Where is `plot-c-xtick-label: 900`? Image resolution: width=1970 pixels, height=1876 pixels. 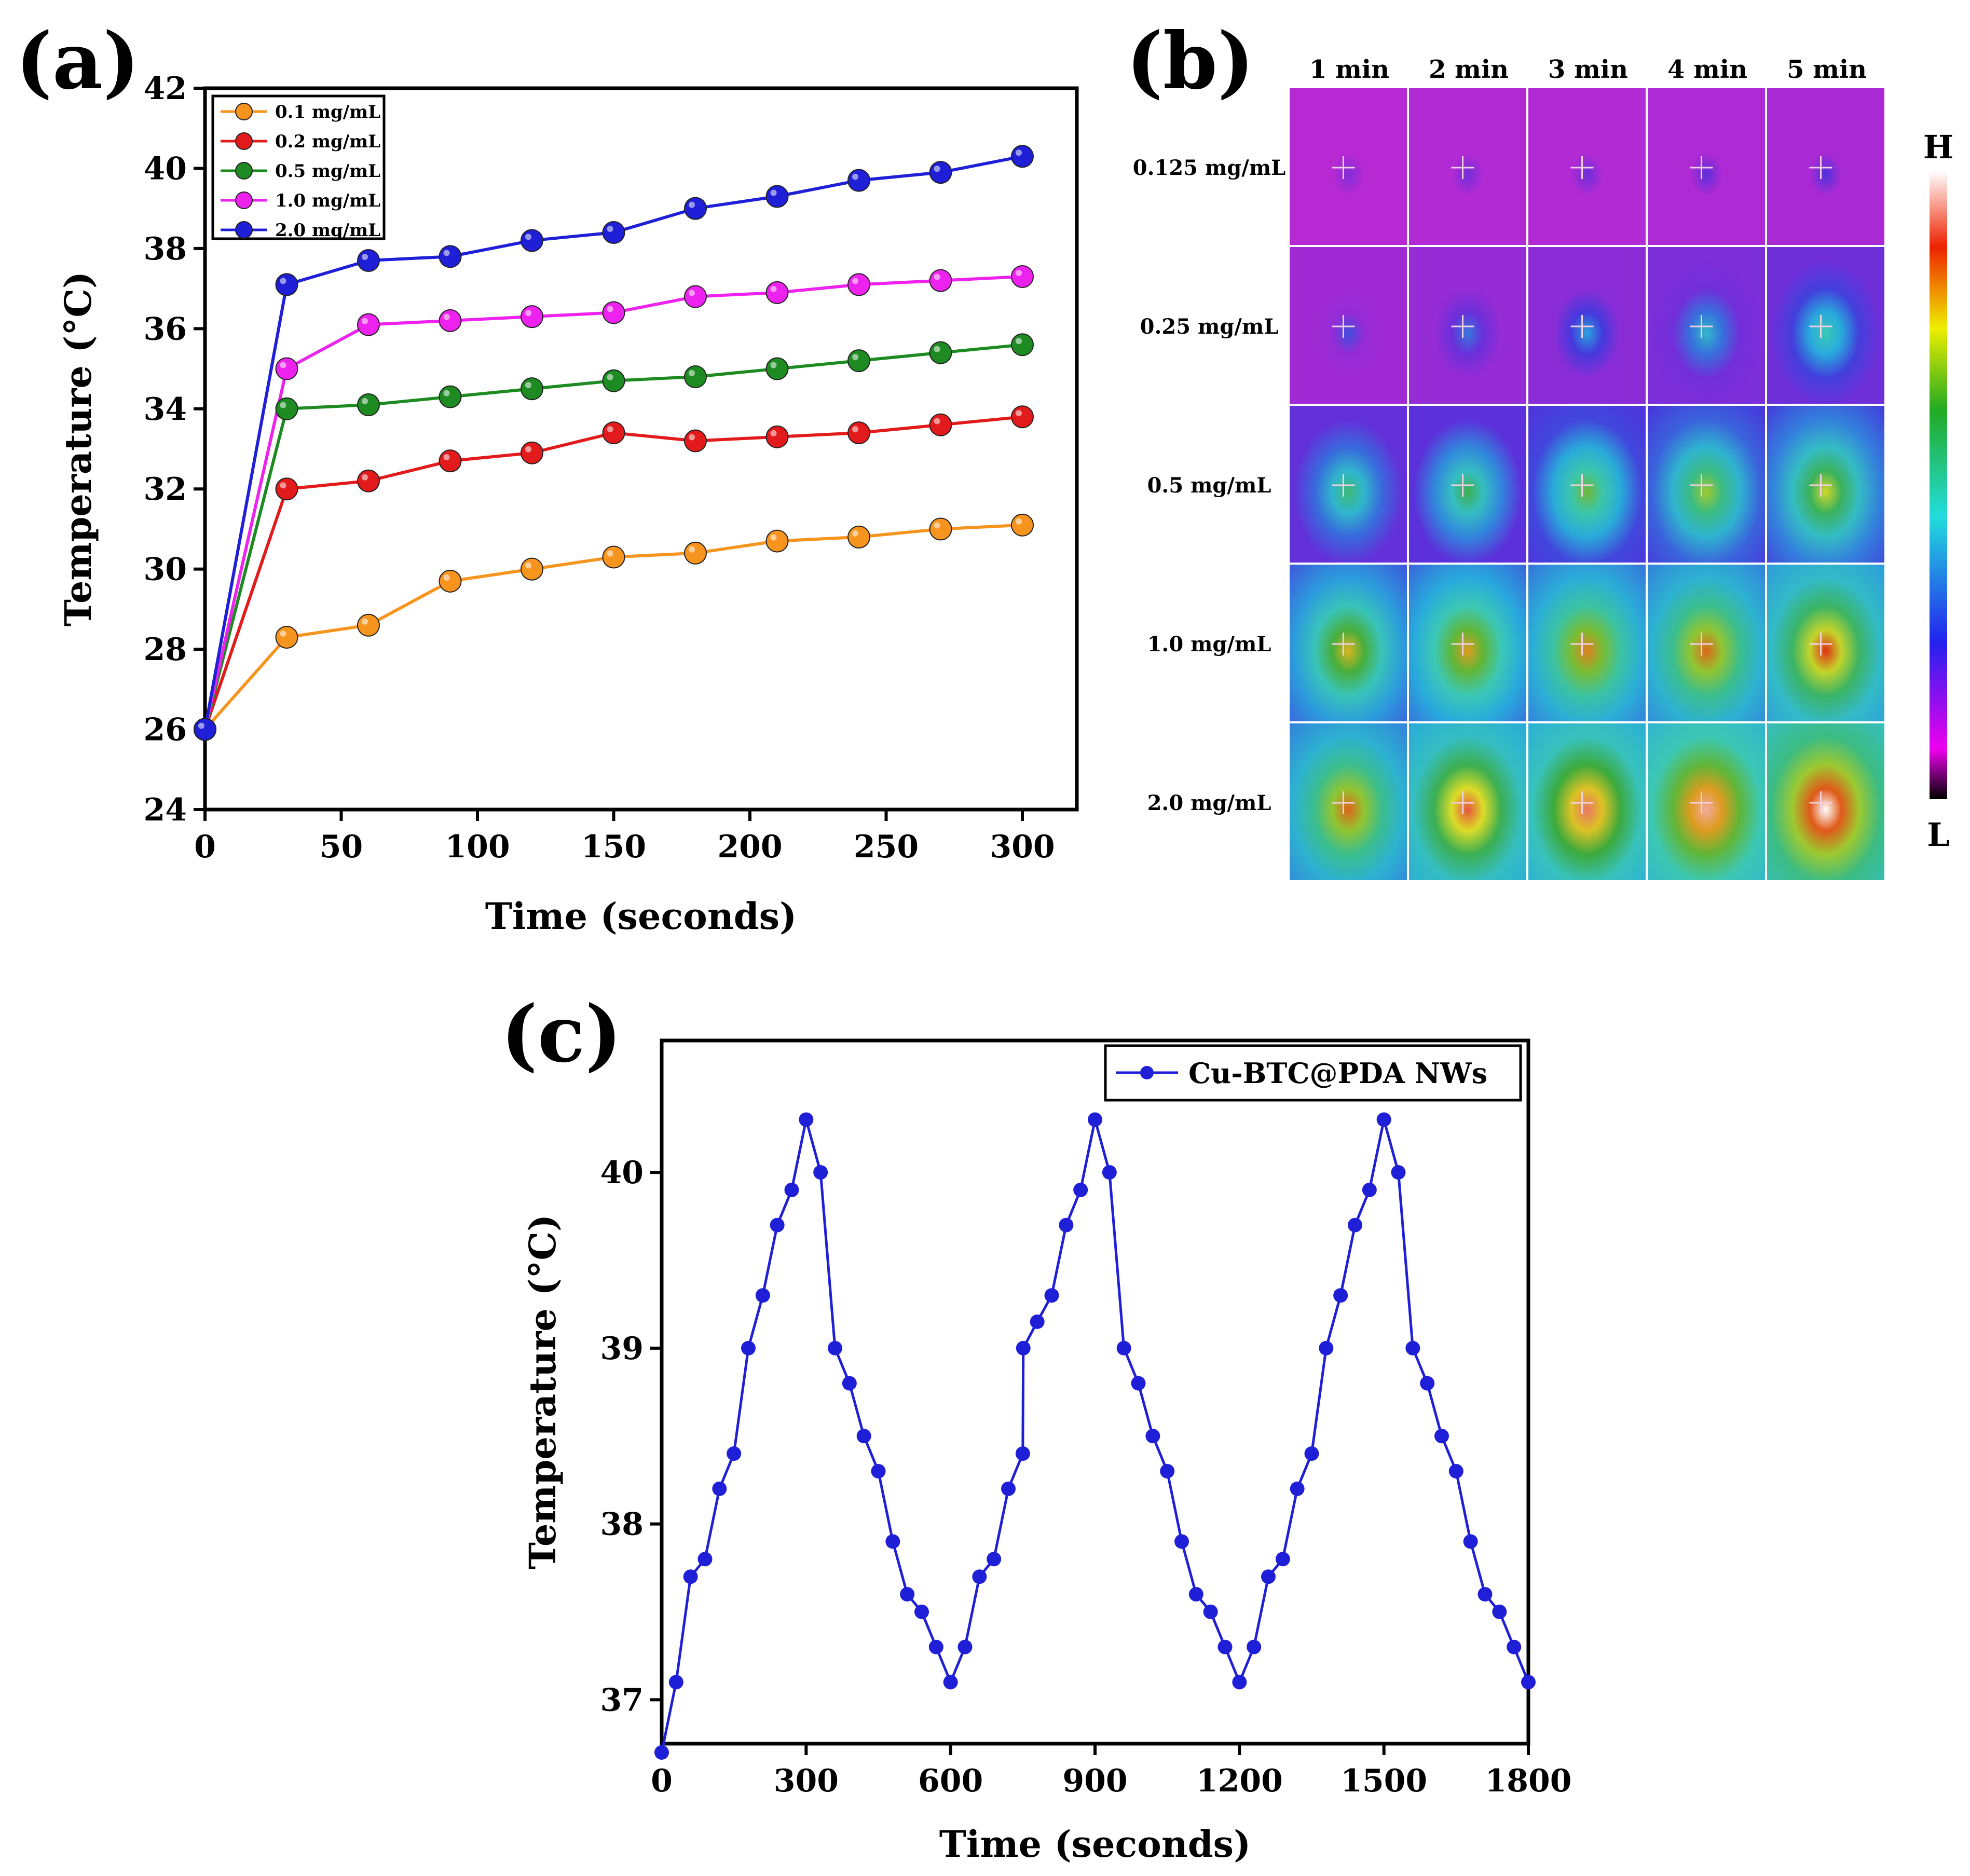
plot-c-xtick-label: 900 is located at coordinates (1094, 1781).